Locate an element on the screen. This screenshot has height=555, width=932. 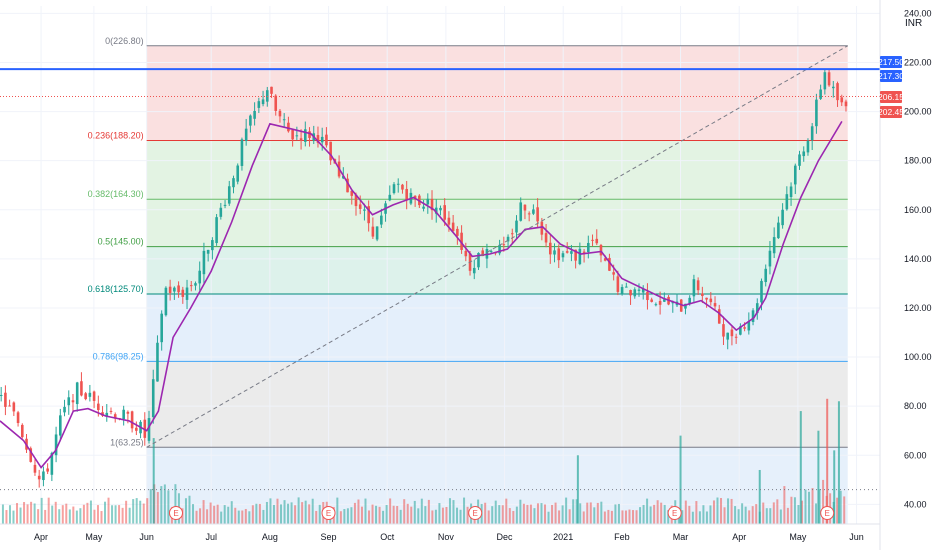
x-axis-tick-label: Jun is located at coordinates (146, 537).